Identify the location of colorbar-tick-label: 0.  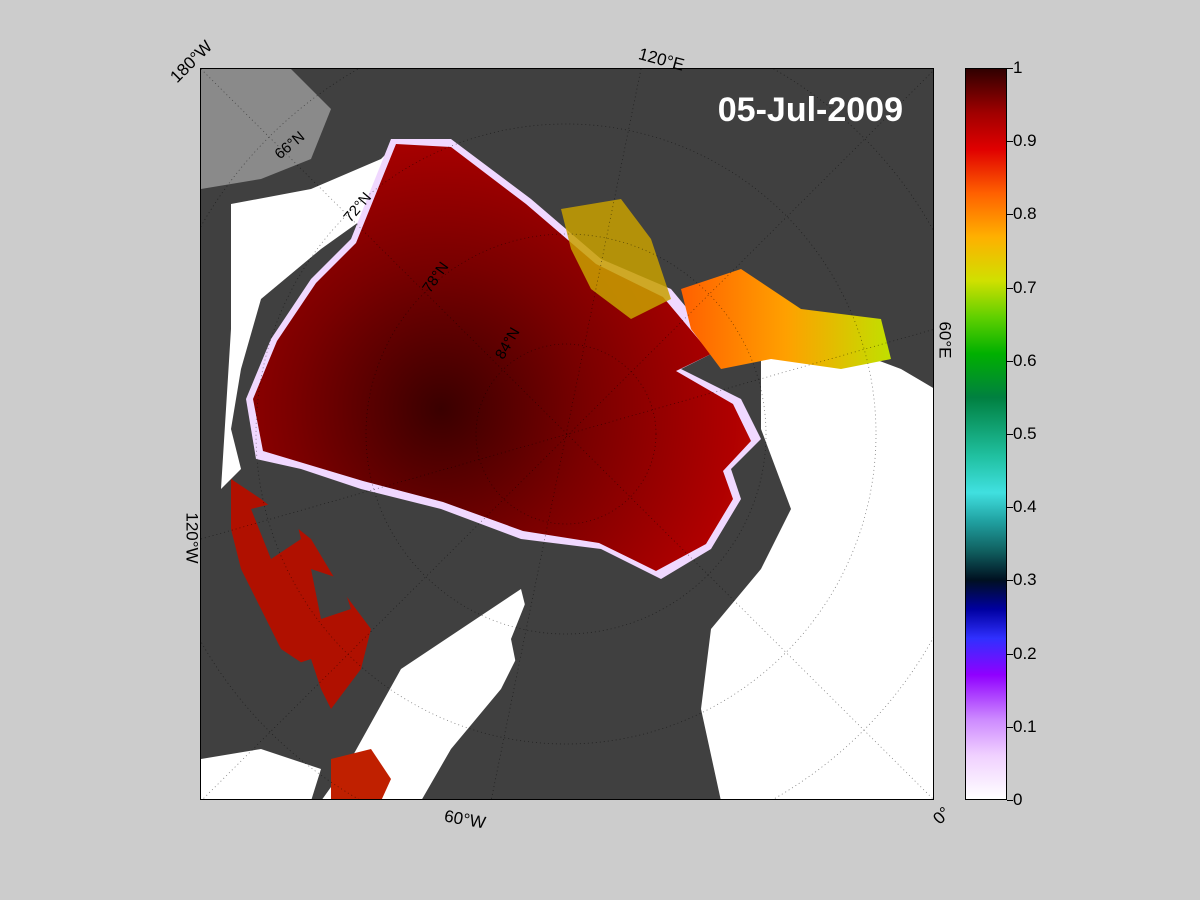
(1018, 799).